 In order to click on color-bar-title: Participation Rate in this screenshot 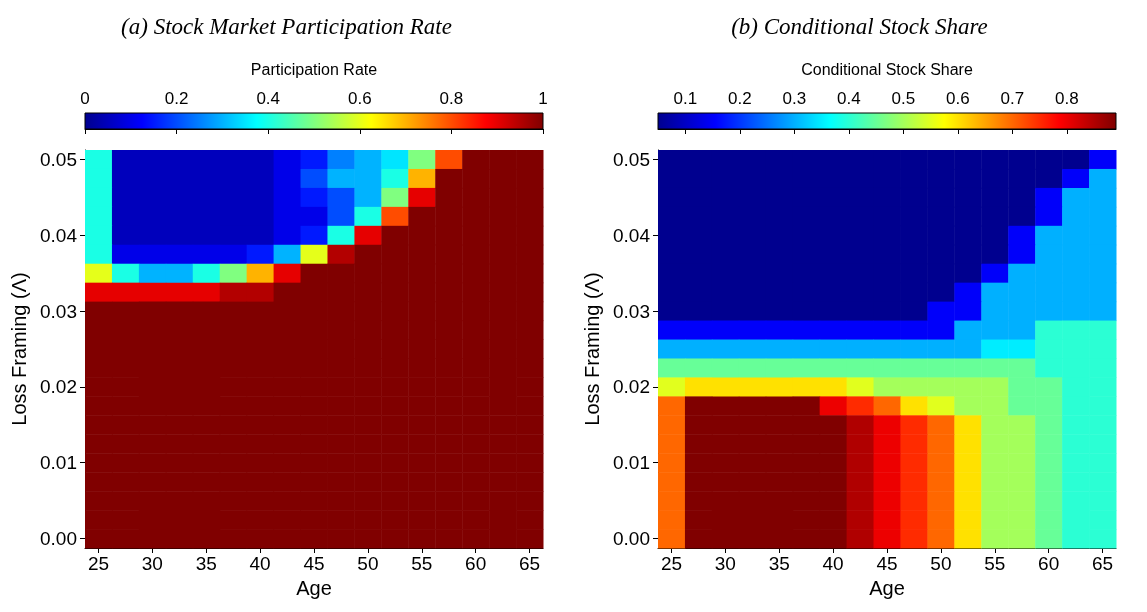, I will do `click(314, 69)`.